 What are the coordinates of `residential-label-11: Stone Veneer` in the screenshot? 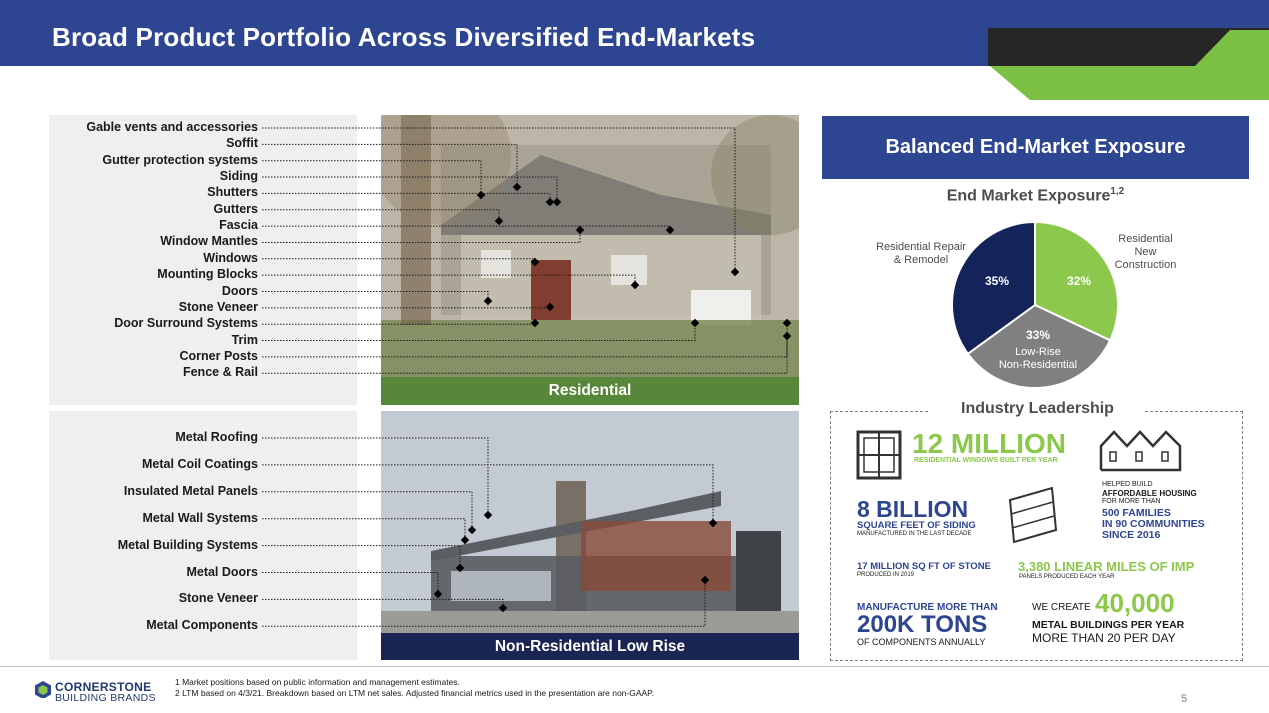 It's located at (218, 306).